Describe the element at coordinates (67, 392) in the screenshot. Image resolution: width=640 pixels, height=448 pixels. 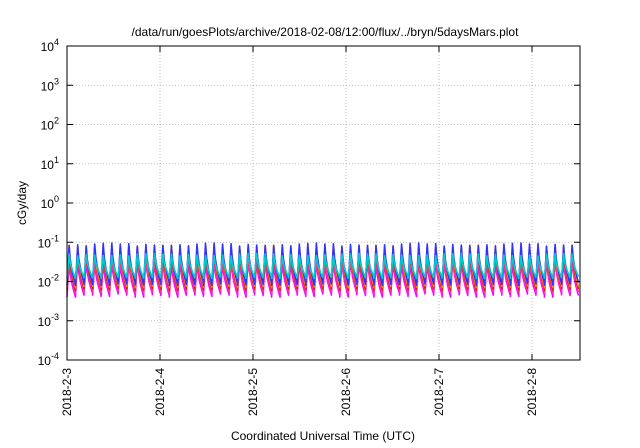
I see `x-tick-label: 2018-2-3` at that location.